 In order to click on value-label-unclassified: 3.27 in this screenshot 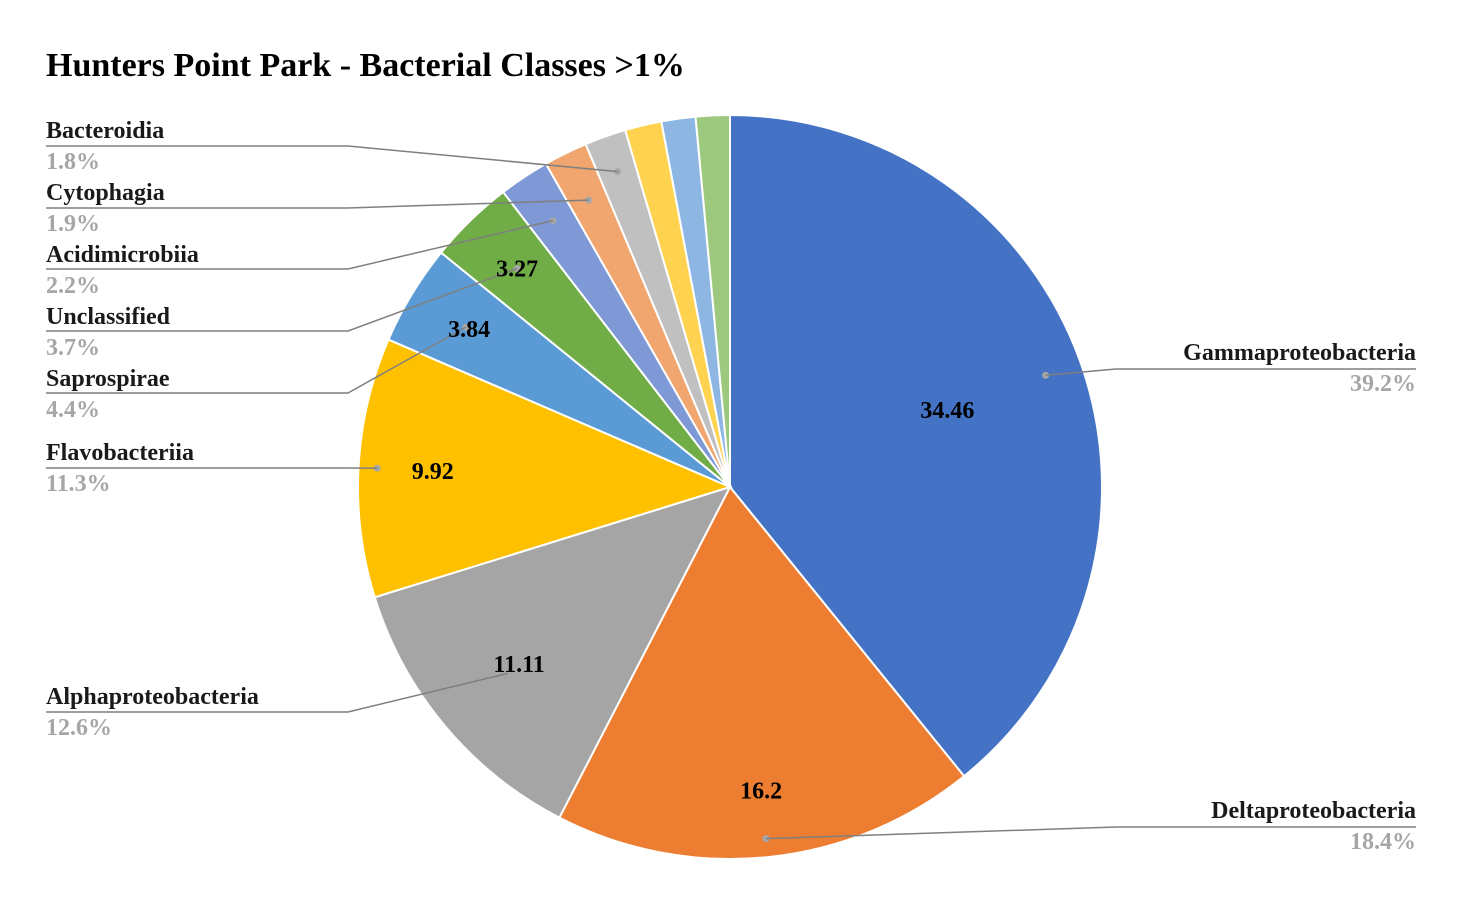, I will do `click(517, 270)`.